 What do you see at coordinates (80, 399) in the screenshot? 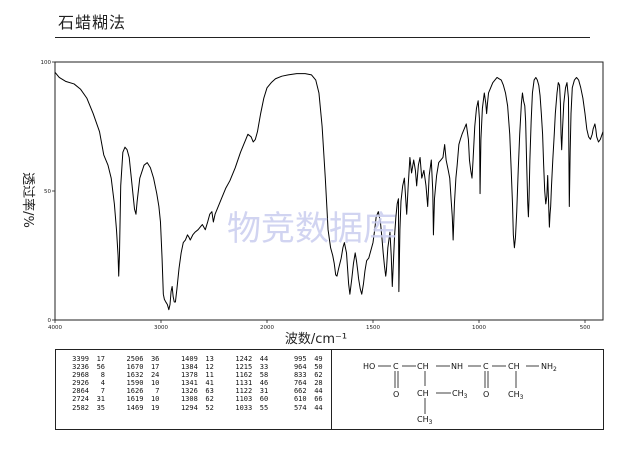
I see `peak-wavenumber: 2724` at bounding box center [80, 399].